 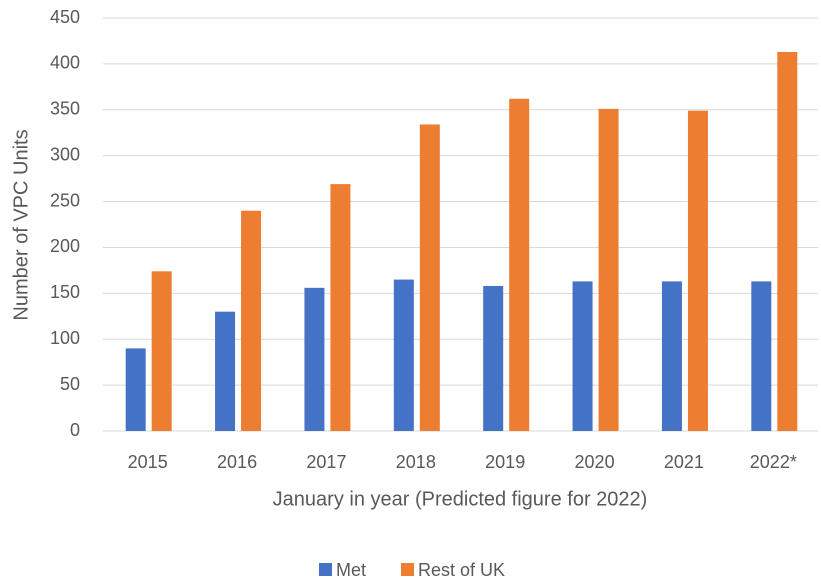 I want to click on legend-label: Rest of UK, so click(x=461, y=570).